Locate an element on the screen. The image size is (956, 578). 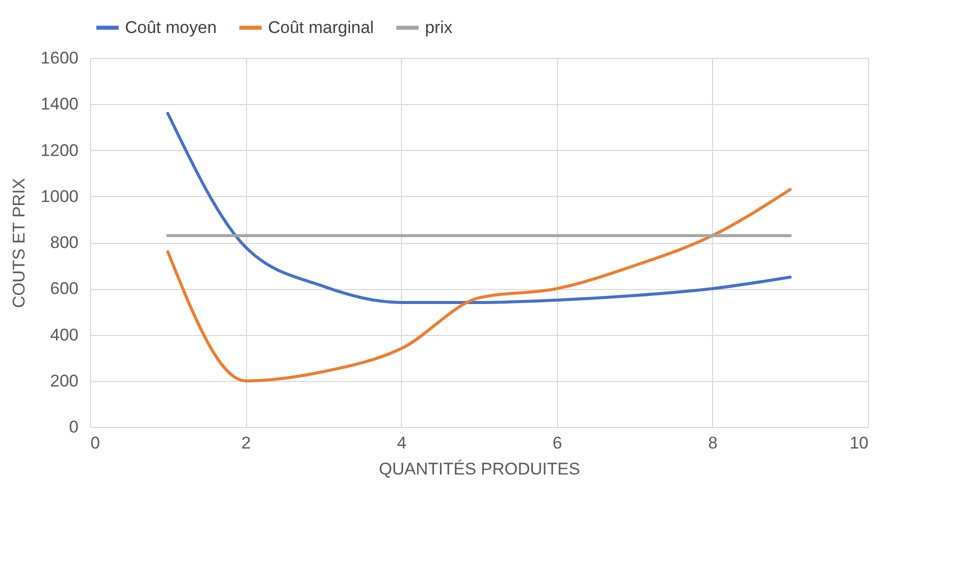
x-tick-label: 8 is located at coordinates (713, 443).